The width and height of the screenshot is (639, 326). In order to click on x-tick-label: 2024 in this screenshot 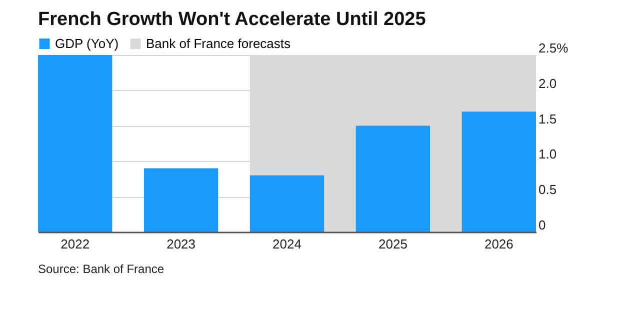, I will do `click(287, 244)`.